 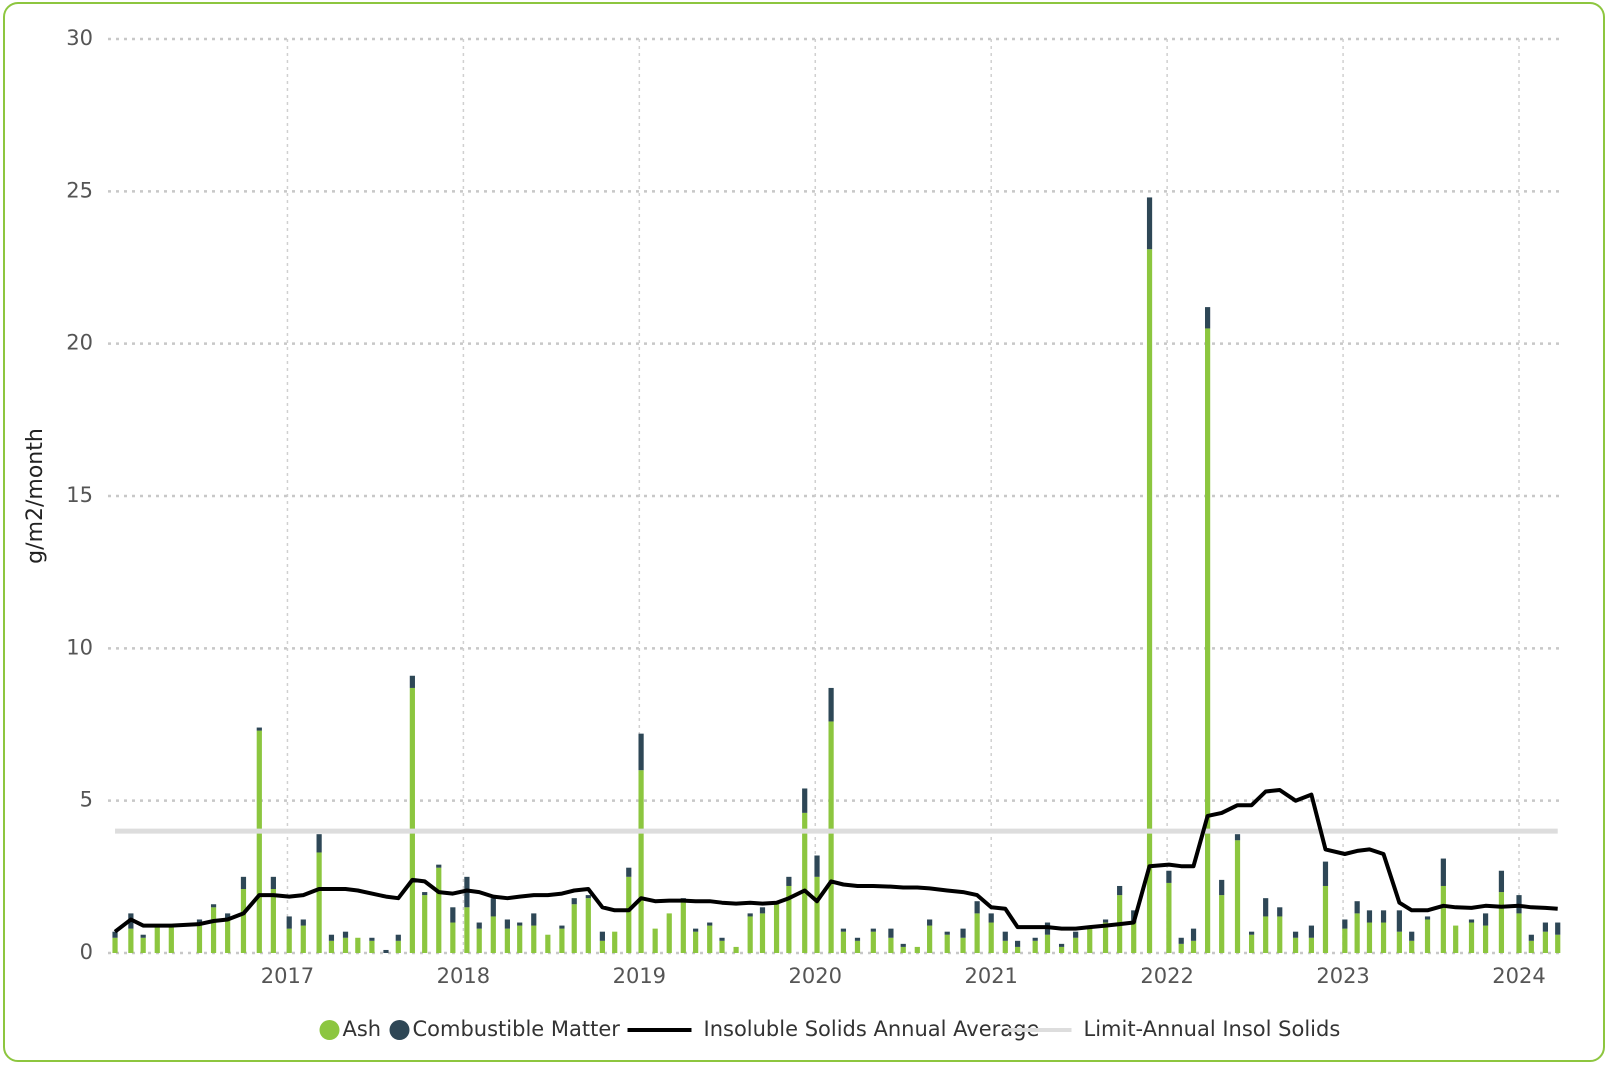 I want to click on x-tick-label: 2017, so click(x=287, y=976).